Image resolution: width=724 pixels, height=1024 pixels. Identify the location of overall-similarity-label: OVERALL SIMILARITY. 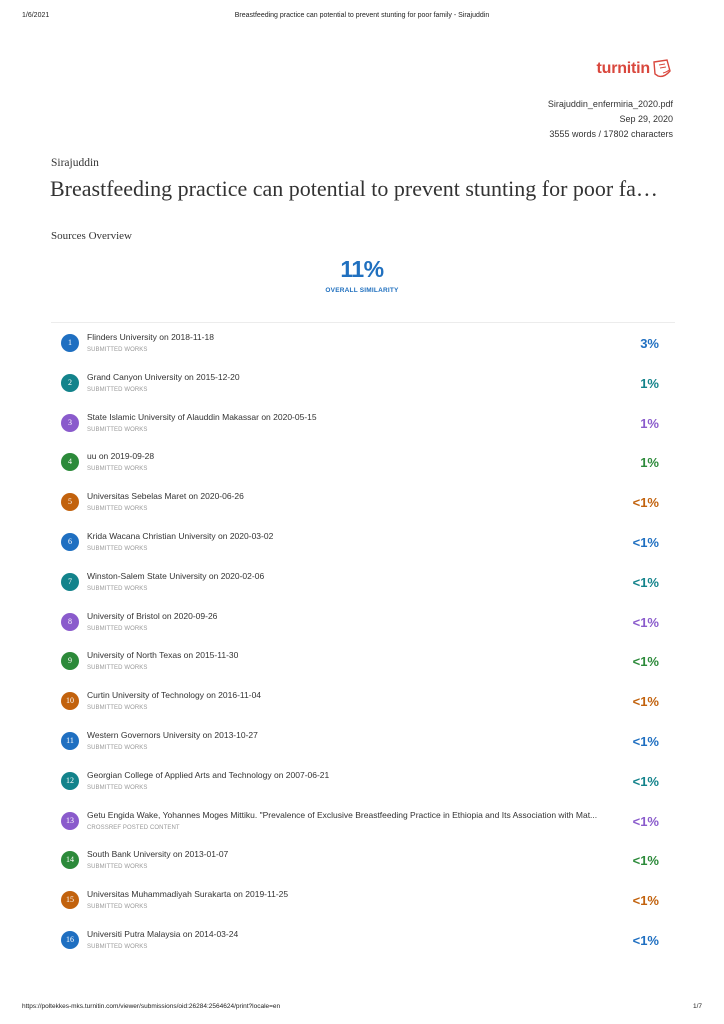
(362, 290).